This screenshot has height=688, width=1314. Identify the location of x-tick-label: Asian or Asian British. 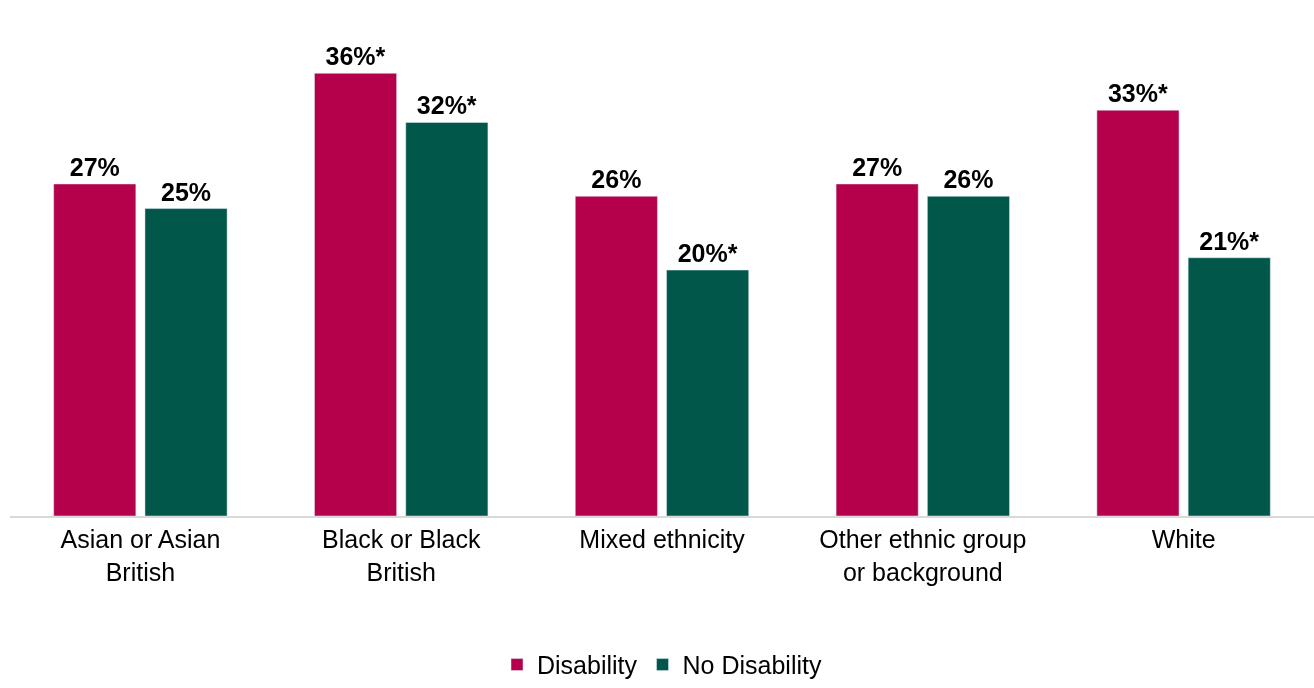
(140, 555).